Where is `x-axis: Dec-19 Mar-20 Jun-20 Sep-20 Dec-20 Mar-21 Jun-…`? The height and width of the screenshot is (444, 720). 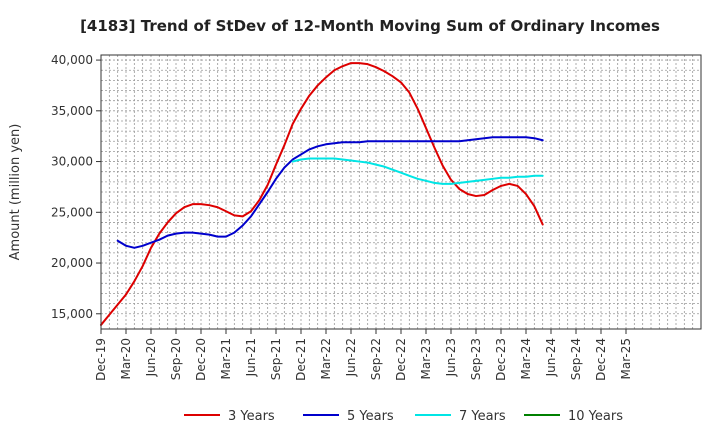
x-axis: Dec-19 Mar-20 Jun-20 Sep-20 Dec-20 Mar-21 Jun-… is located at coordinates (363, 355).